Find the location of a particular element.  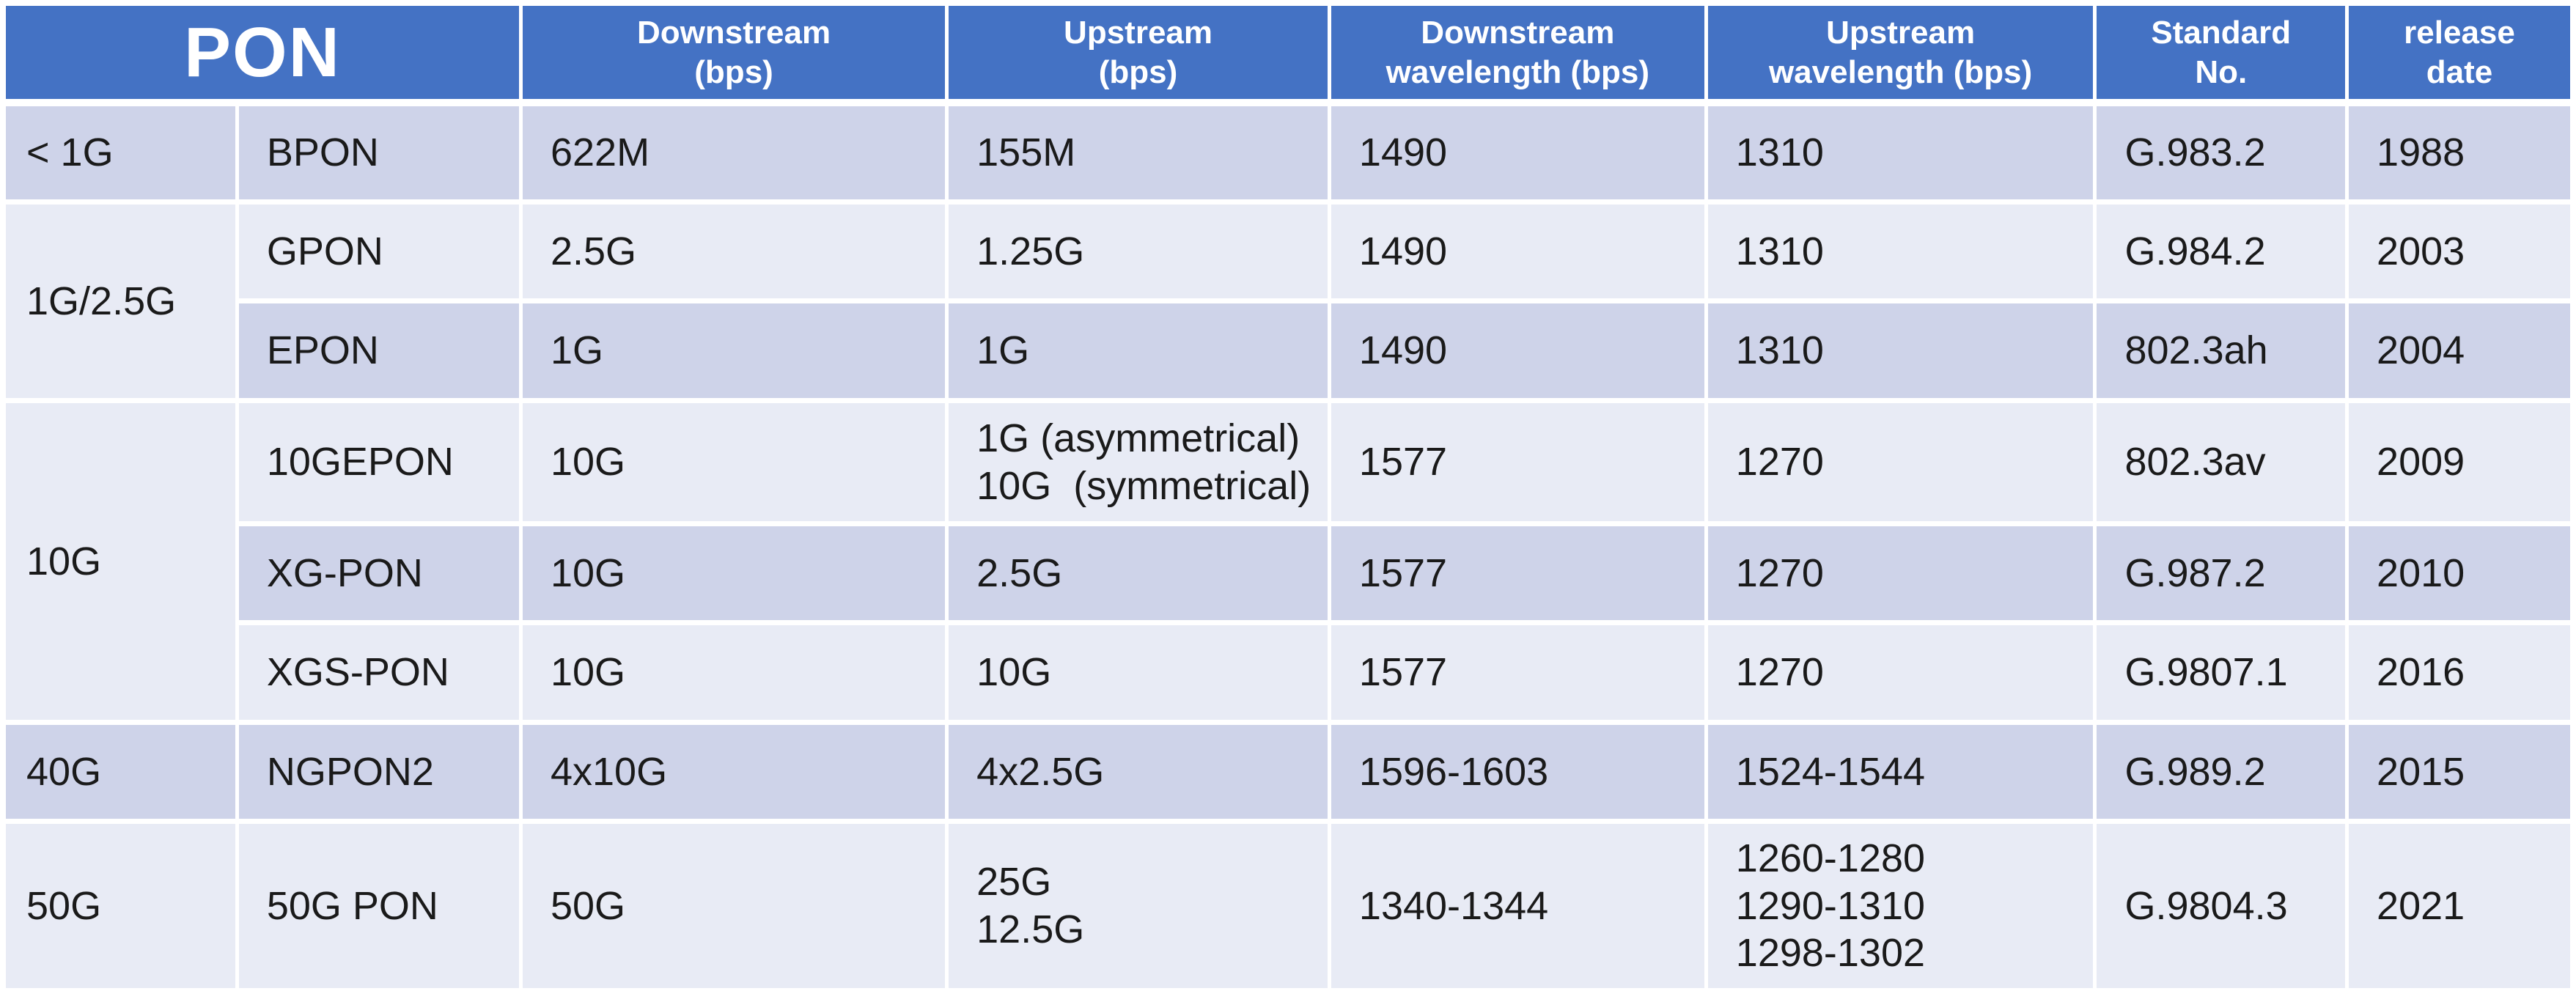

row1-name-cell: GPON is located at coordinates (378, 251).